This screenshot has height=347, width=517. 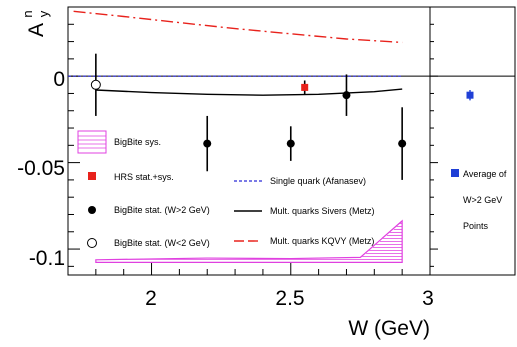 What do you see at coordinates (249, 92) in the screenshot?
I see `curve-solid` at bounding box center [249, 92].